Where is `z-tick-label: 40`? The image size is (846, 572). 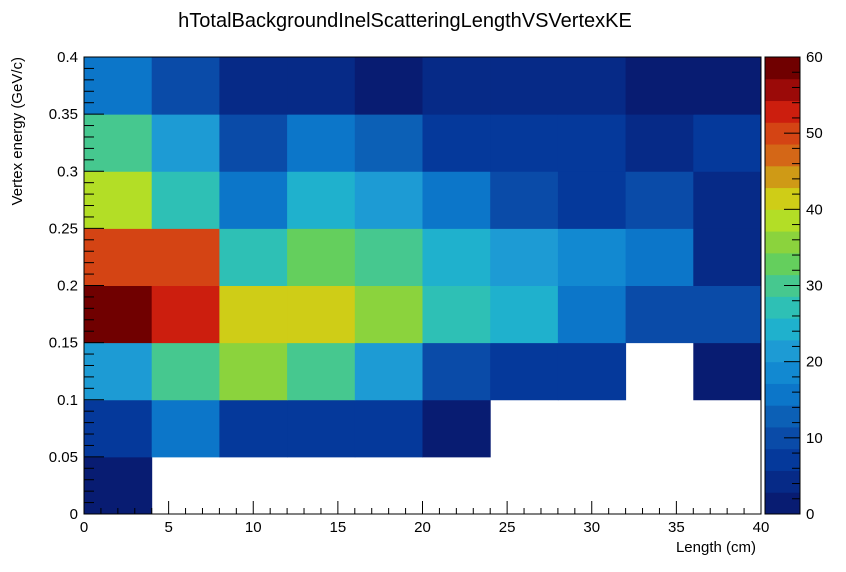
z-tick-label: 40 is located at coordinates (814, 209).